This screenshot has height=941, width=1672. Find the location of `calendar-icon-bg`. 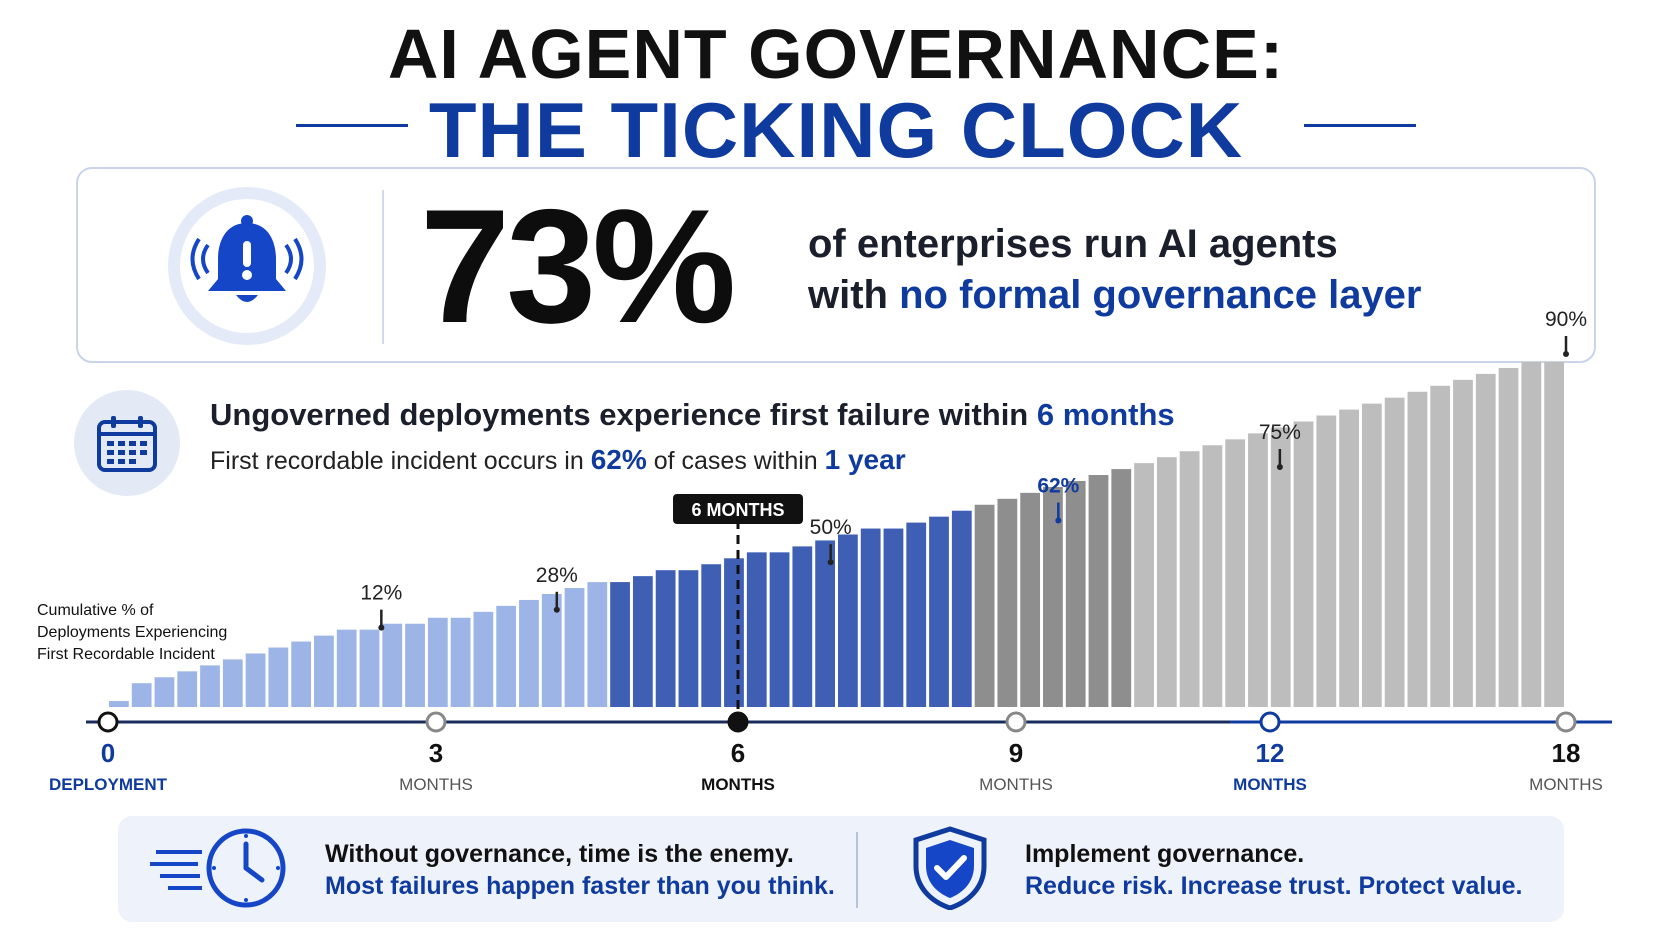

calendar-icon-bg is located at coordinates (127, 443).